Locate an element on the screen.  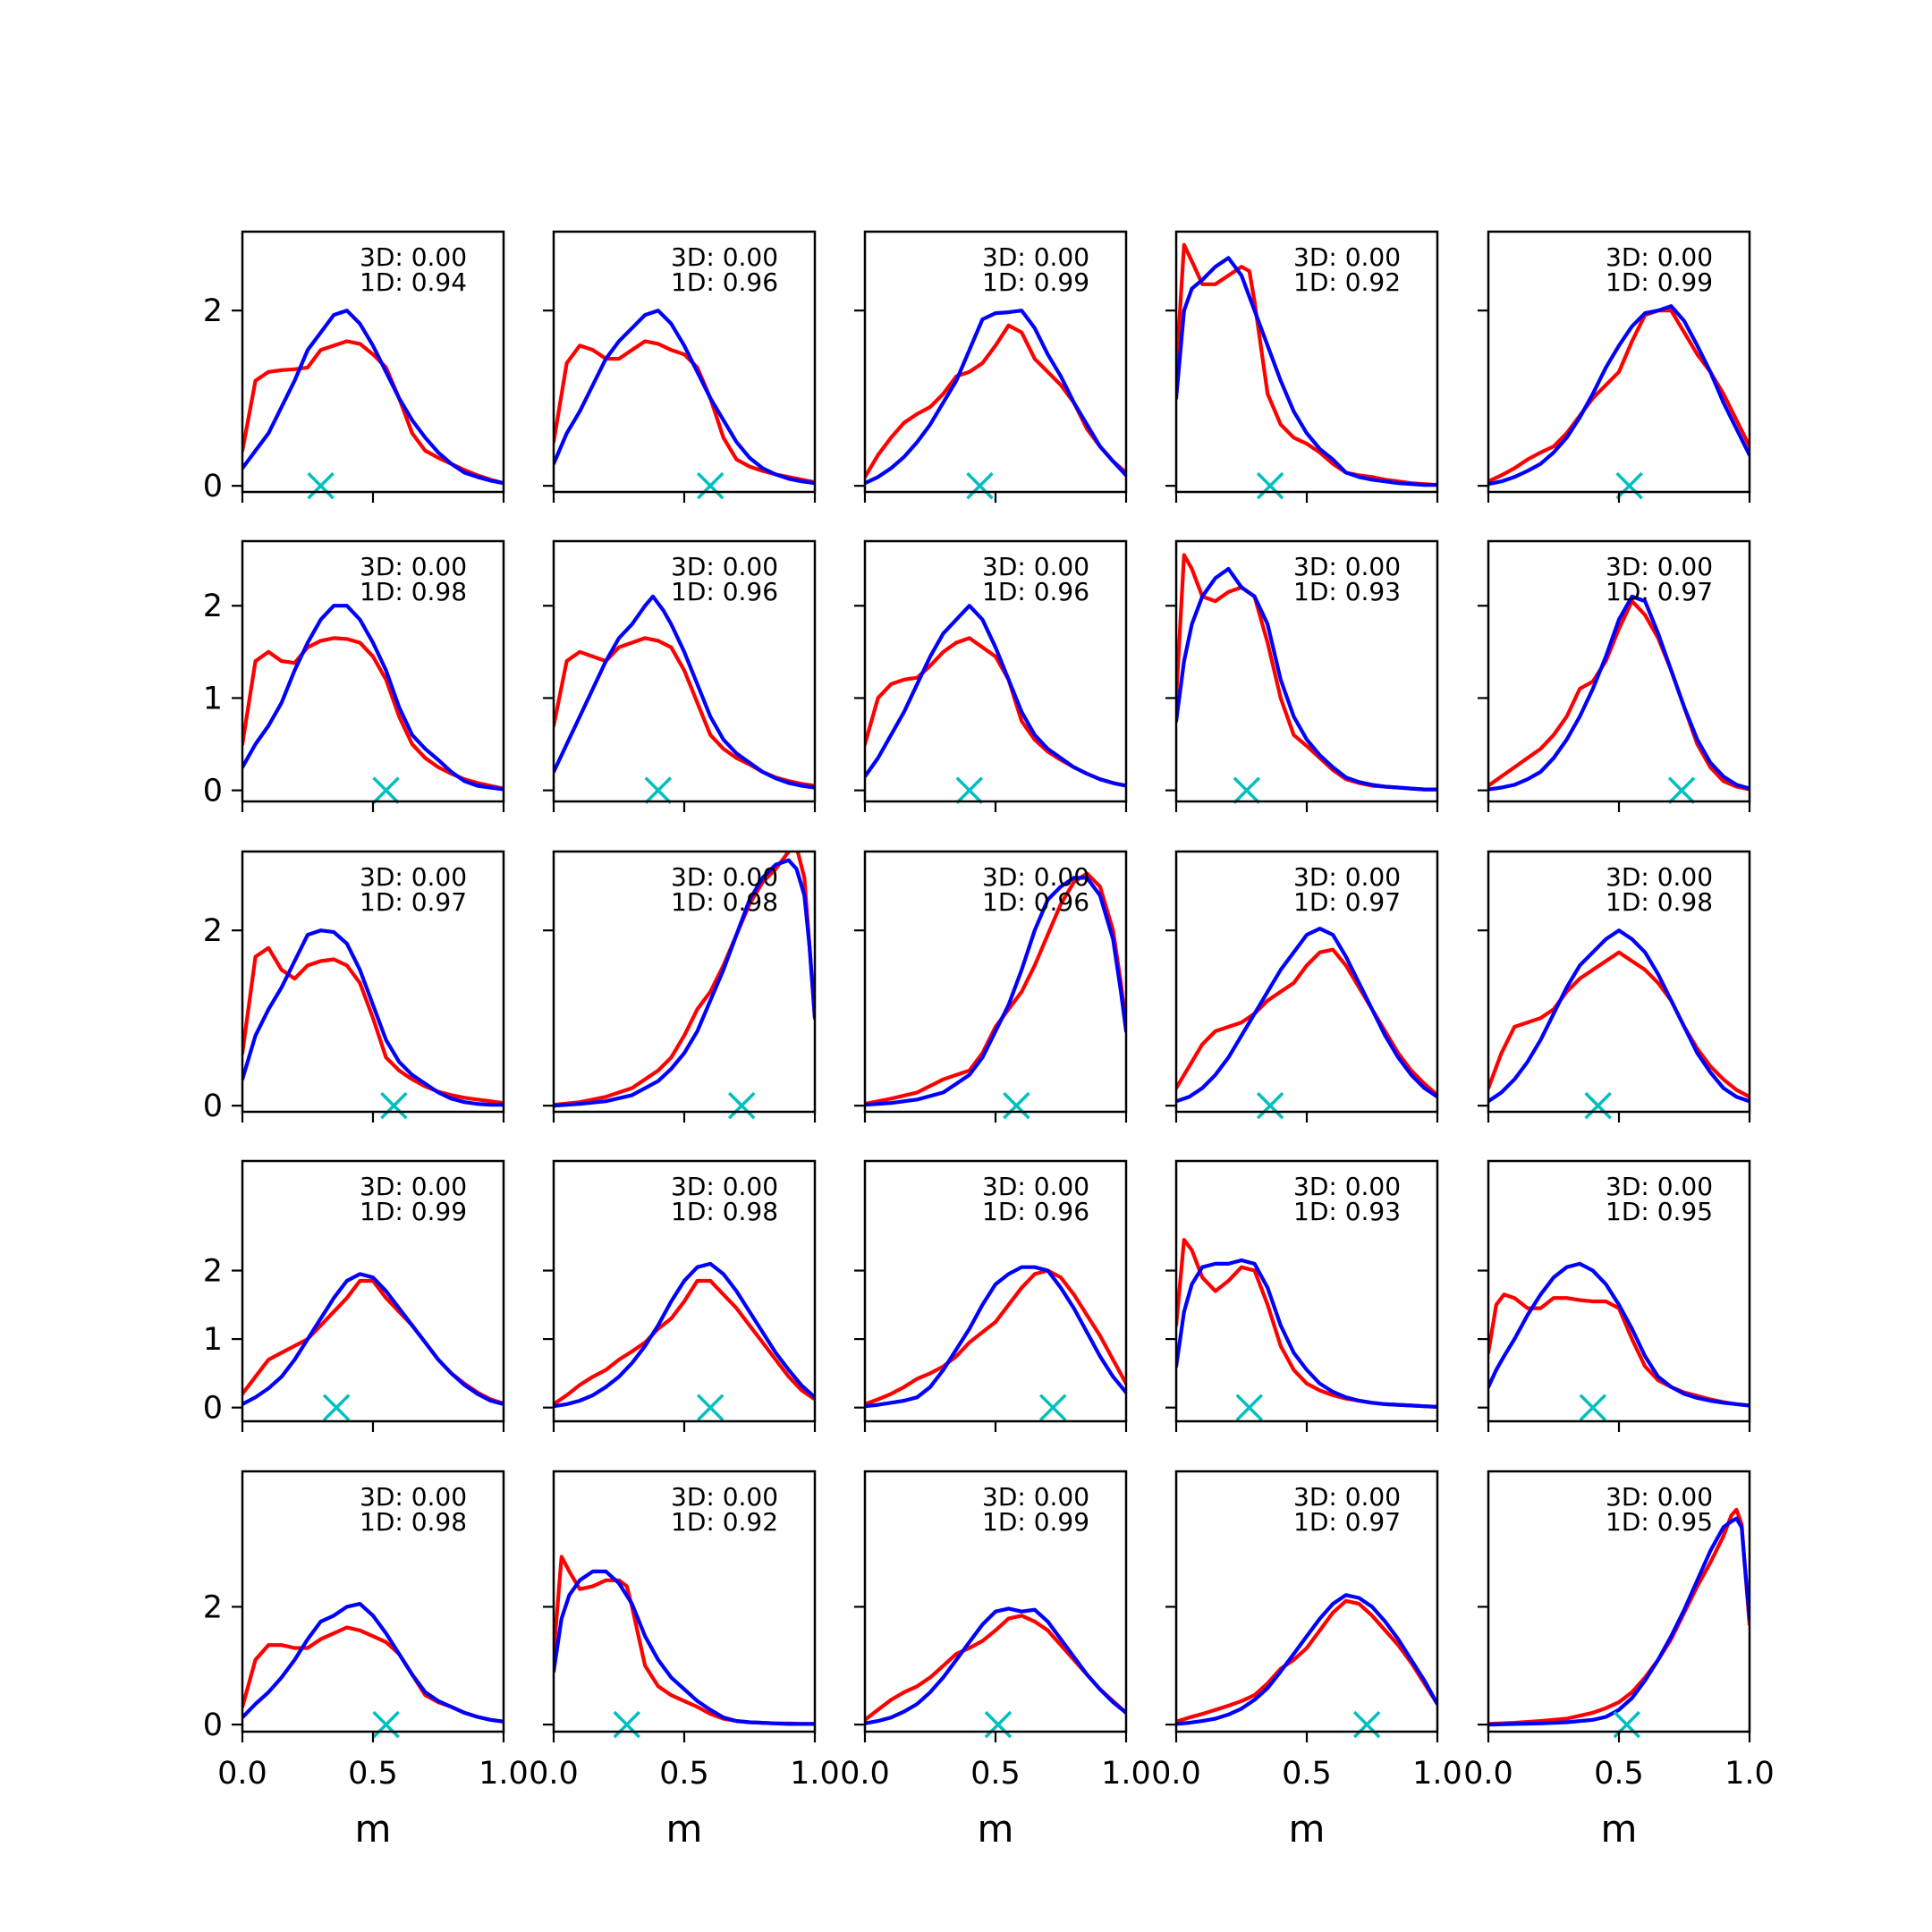
x-tick-label: 0.0 is located at coordinates (554, 1774).